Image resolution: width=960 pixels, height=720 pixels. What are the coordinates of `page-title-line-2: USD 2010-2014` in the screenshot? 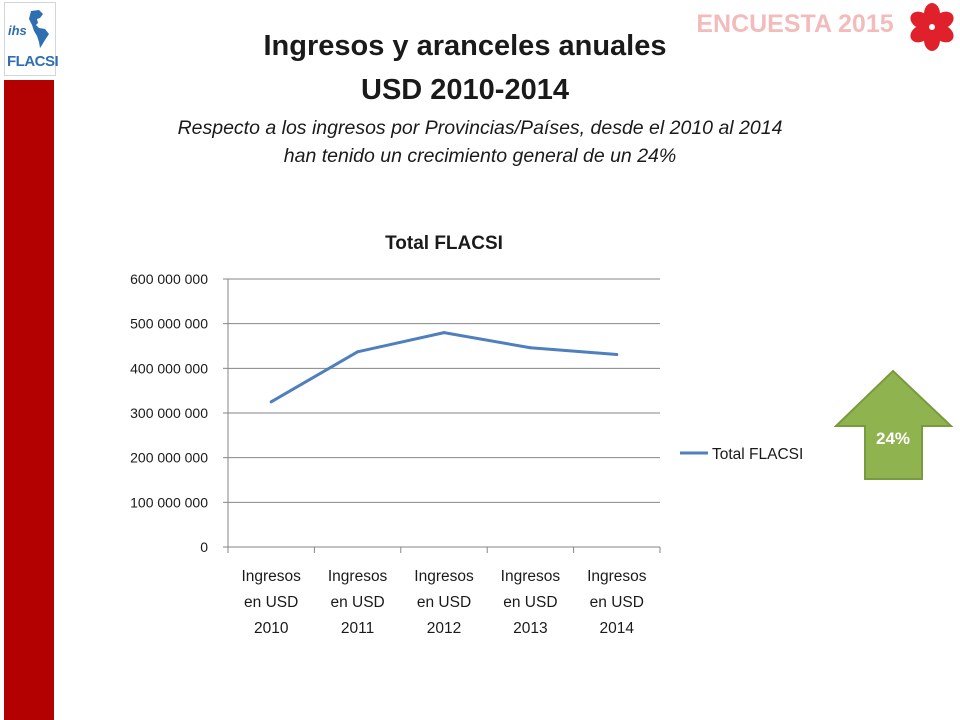 It's located at (465, 90).